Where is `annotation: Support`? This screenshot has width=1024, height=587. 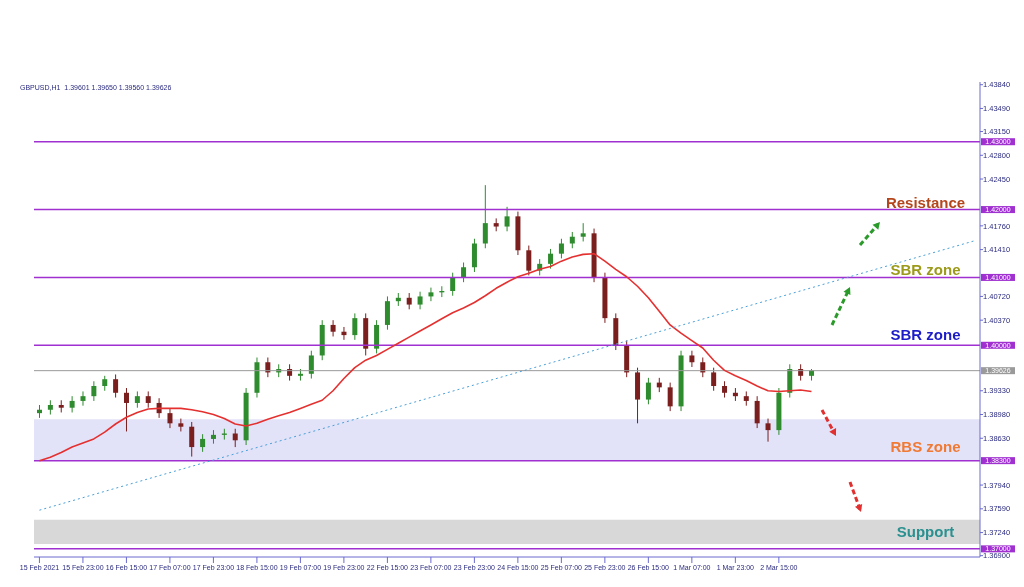
annotation: Support is located at coordinates (925, 532).